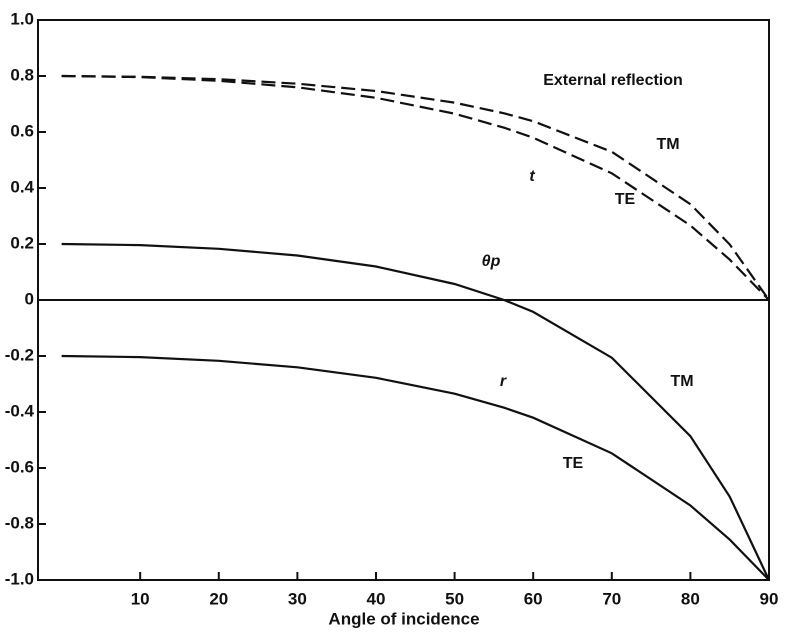 This screenshot has width=787, height=634. What do you see at coordinates (19, 522) in the screenshot?
I see `y-tick-label: -0.8` at bounding box center [19, 522].